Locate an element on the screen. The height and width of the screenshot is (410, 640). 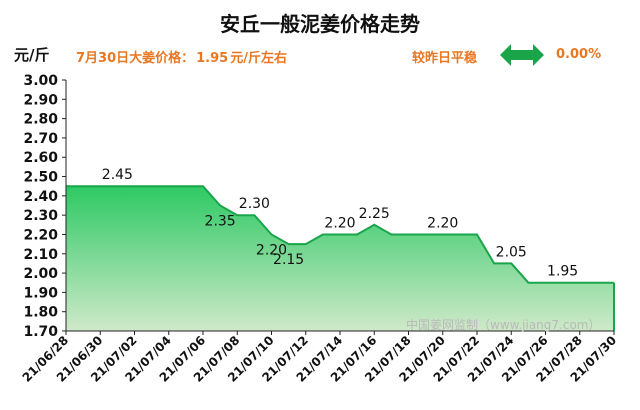
data-label: 2.35 is located at coordinates (220, 222).